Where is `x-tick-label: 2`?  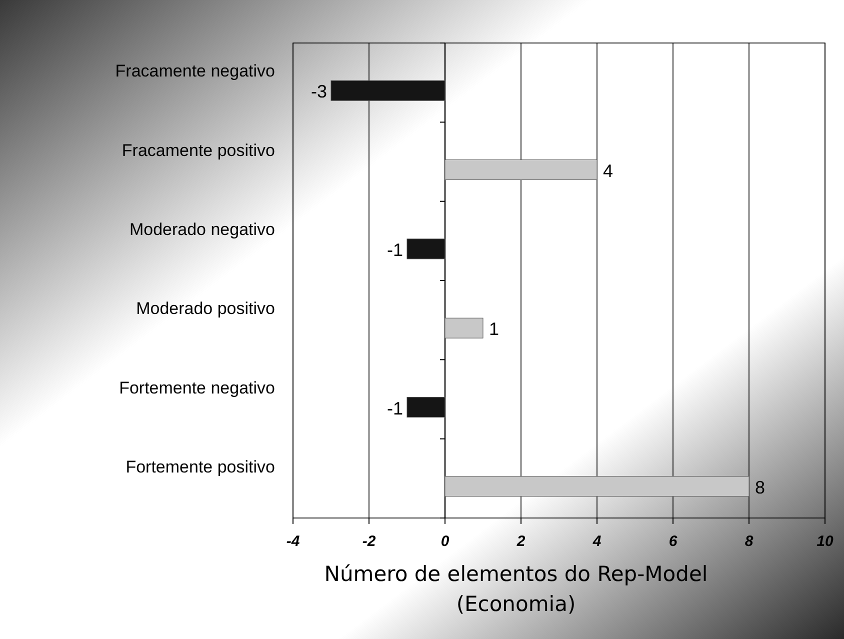
x-tick-label: 2 is located at coordinates (521, 541).